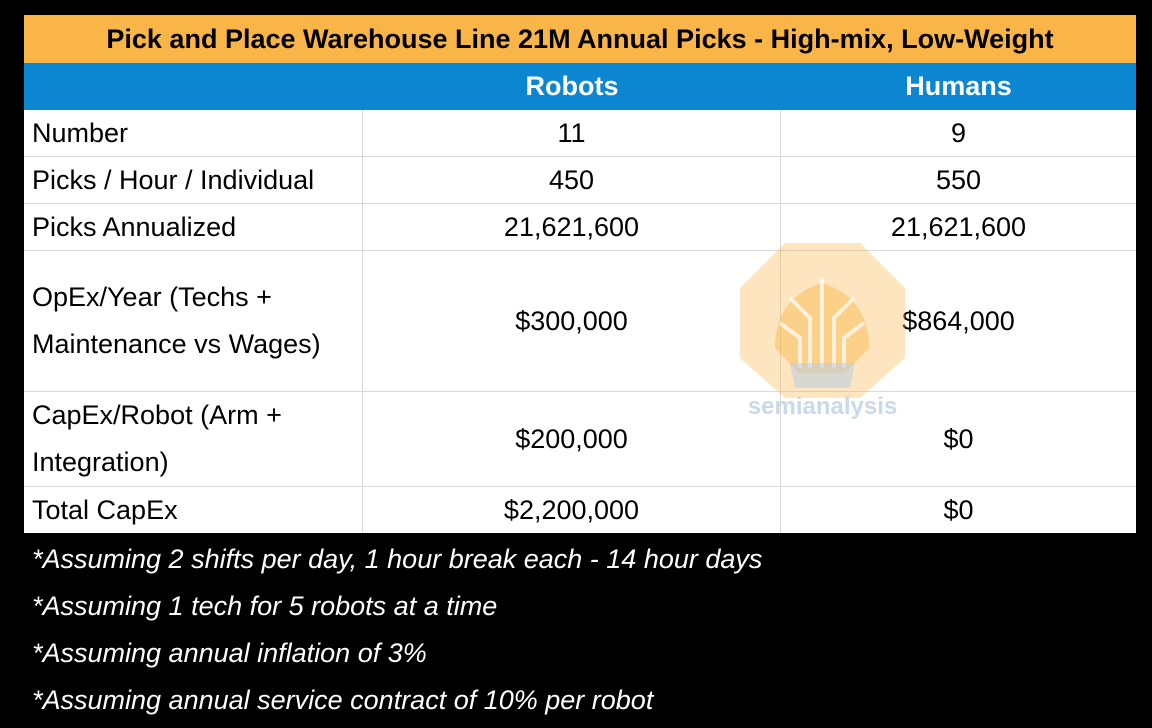 The width and height of the screenshot is (1152, 728). I want to click on header-empty, so click(193, 86).